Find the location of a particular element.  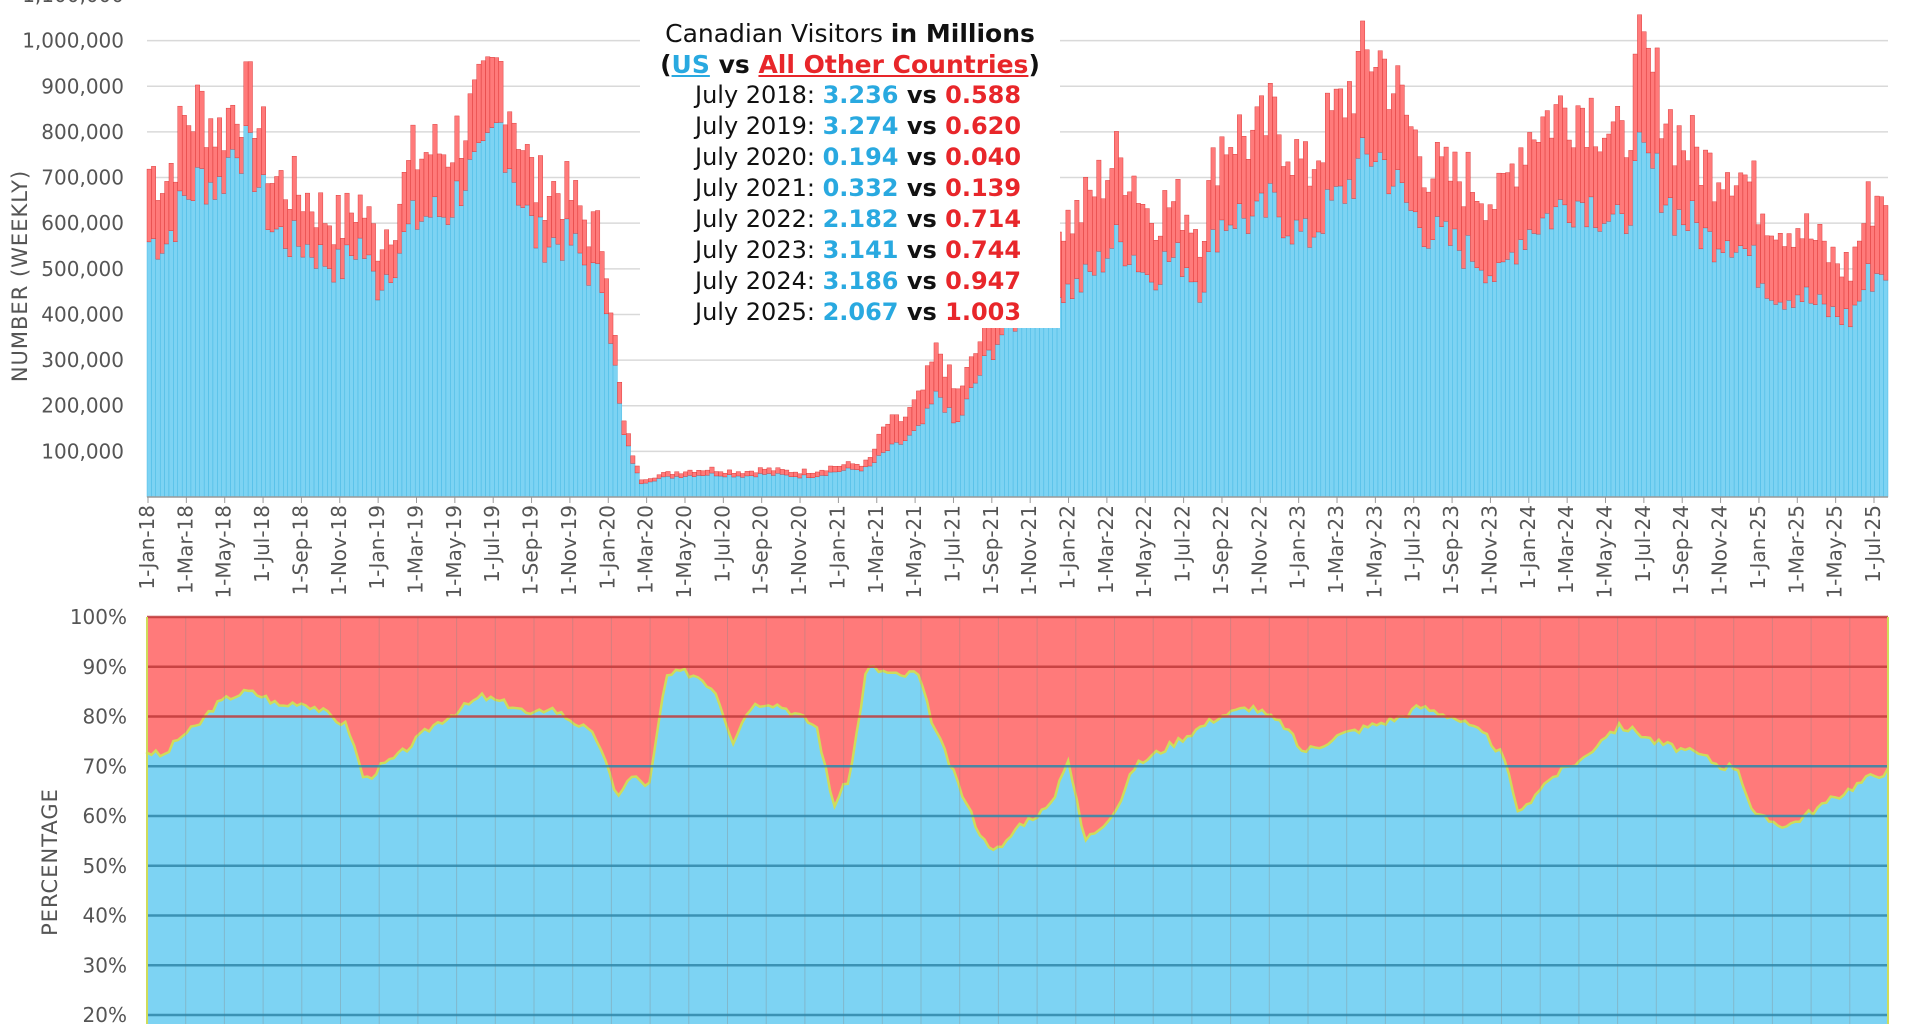

x-tick-label: 1-Mar-24 is located at coordinates (1566, 549).